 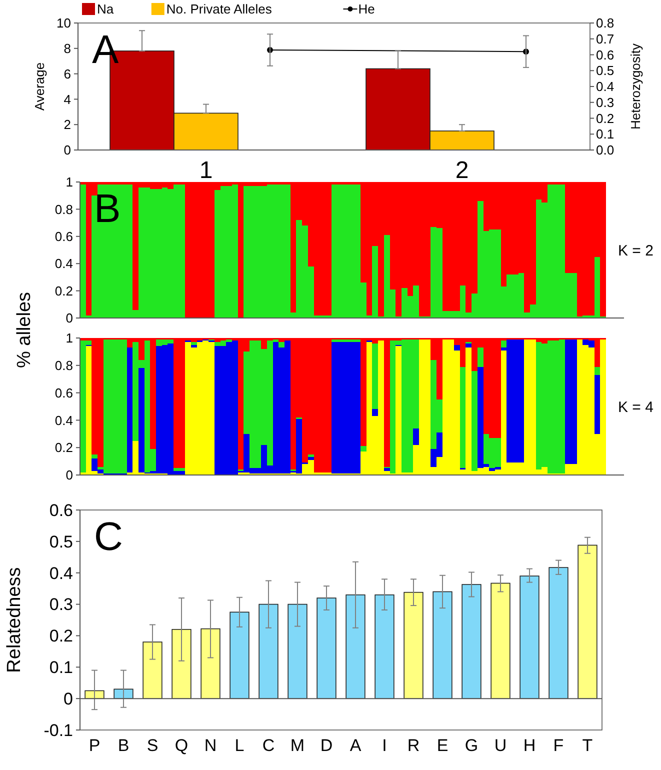 What do you see at coordinates (587, 745) in the screenshot?
I see `x-tick-label: T` at bounding box center [587, 745].